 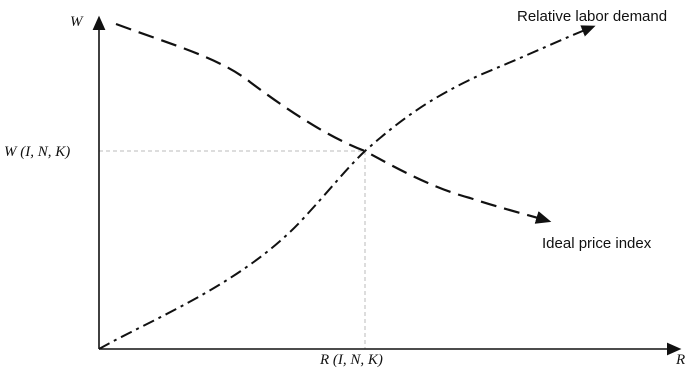 I want to click on ideal-price-index-label: Ideal price index, so click(x=597, y=243).